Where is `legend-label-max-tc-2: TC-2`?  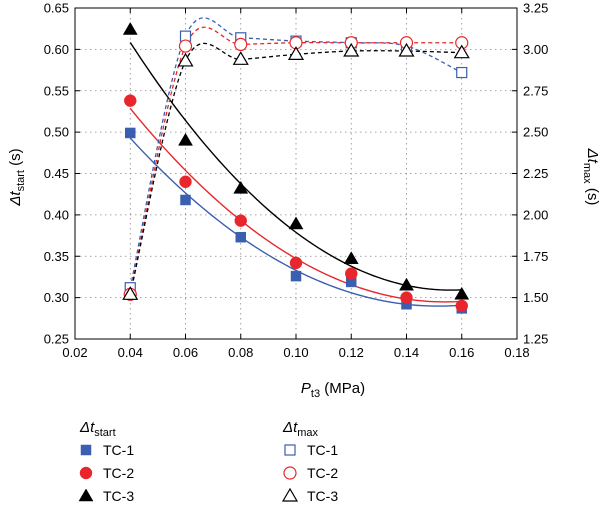
legend-label-max-tc-2: TC-2 is located at coordinates (322, 473).